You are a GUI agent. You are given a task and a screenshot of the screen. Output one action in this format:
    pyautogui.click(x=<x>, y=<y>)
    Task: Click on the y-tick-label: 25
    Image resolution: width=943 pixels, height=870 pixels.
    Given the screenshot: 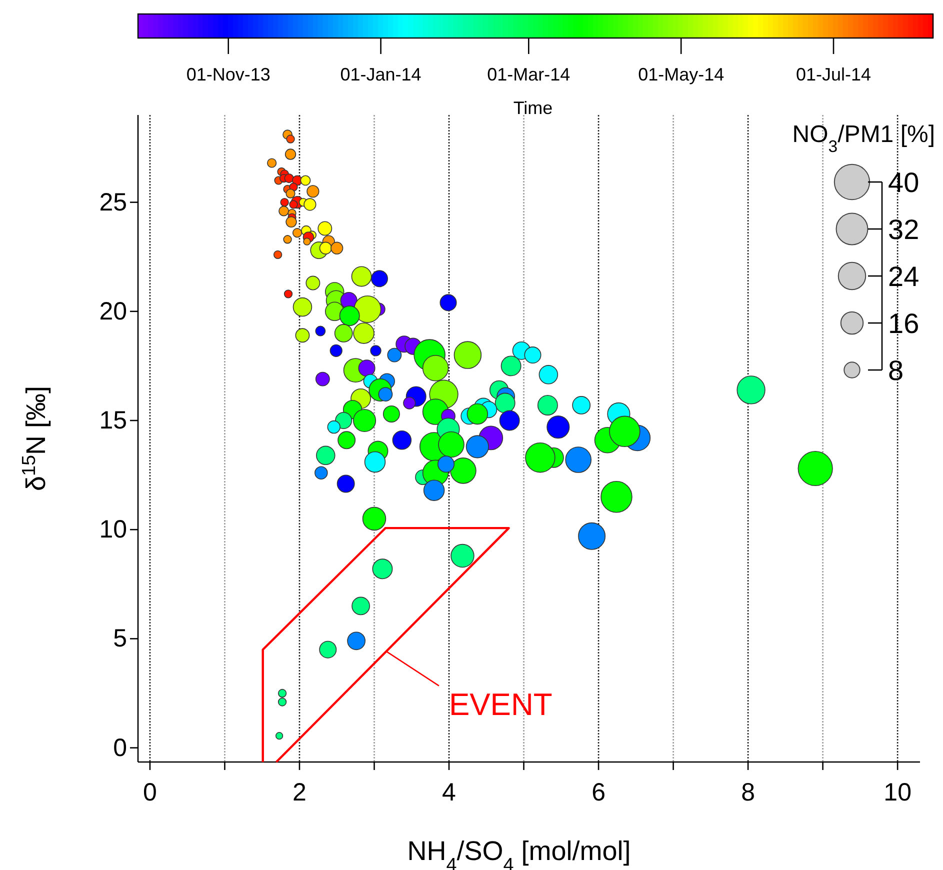 What is the action you would take?
    pyautogui.click(x=113, y=202)
    